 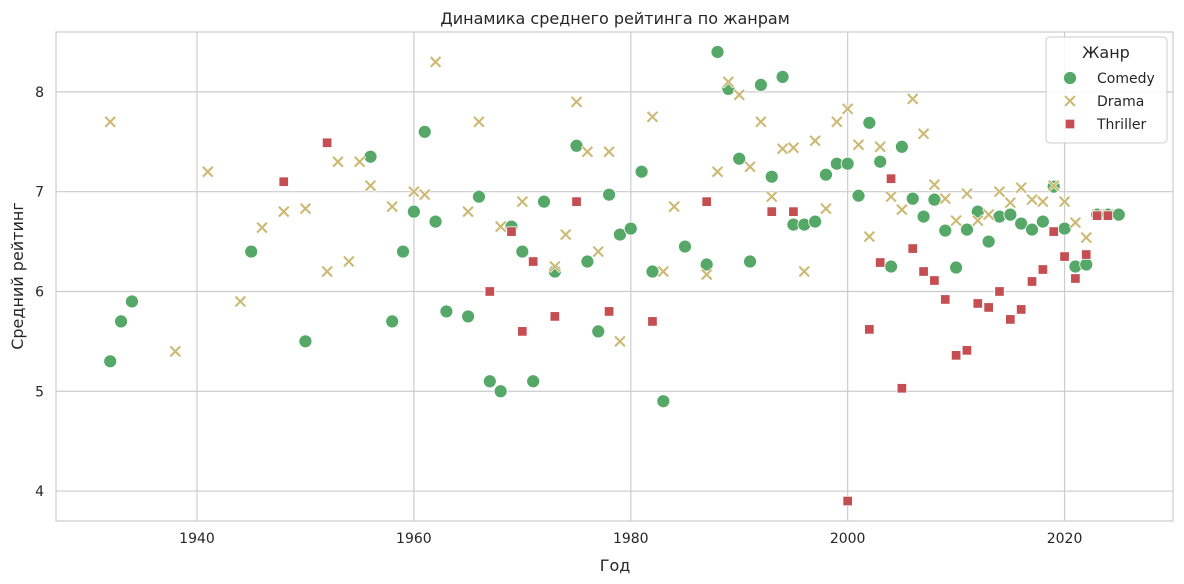 I want to click on legend-item-comedy: Comedy, so click(x=1109, y=79).